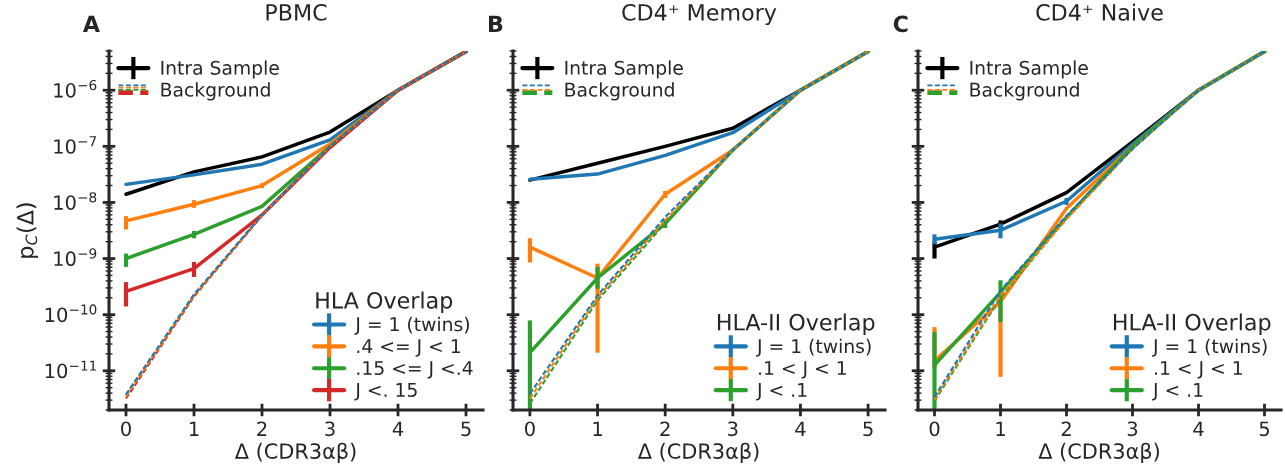 This screenshot has height=464, width=1285. I want to click on y-tick-label: 10$^{−6}$, so click(75, 88).